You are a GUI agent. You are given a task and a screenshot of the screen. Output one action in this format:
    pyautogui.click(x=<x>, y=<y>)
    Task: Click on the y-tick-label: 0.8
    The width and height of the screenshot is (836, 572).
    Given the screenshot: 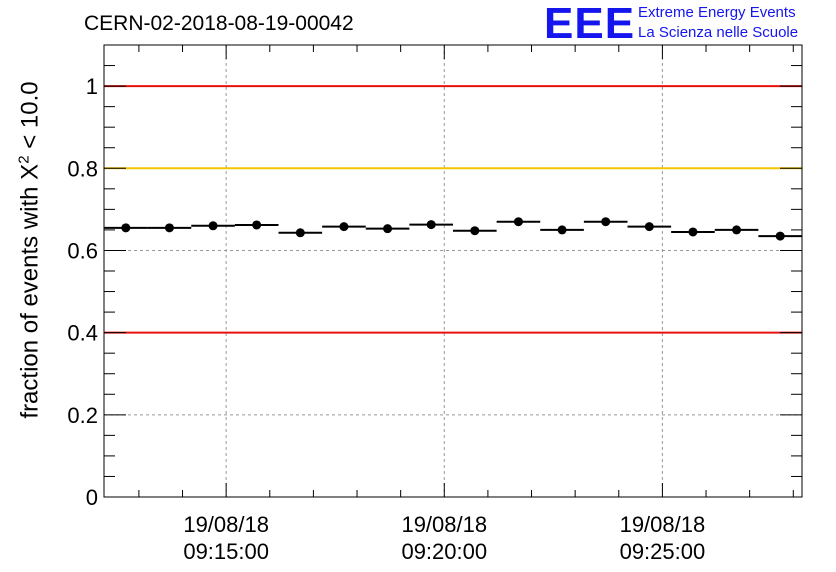 What is the action you would take?
    pyautogui.click(x=82, y=168)
    